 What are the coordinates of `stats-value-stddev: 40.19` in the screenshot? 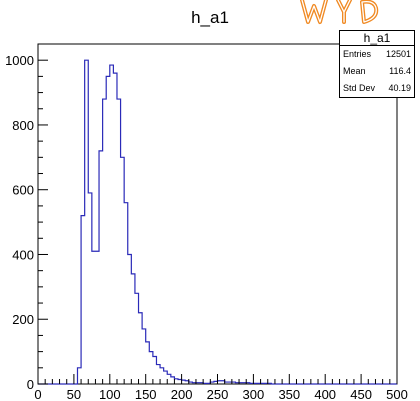 It's located at (399, 88).